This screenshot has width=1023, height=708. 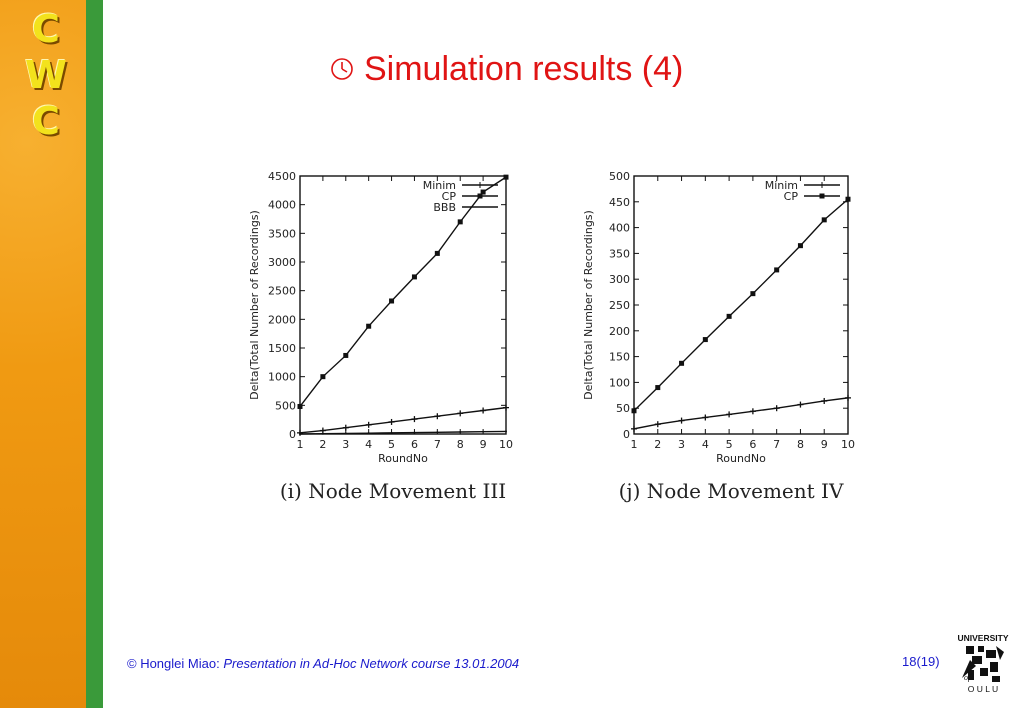 I want to click on footer-copyright: © Honglei Miao:, so click(x=173, y=663).